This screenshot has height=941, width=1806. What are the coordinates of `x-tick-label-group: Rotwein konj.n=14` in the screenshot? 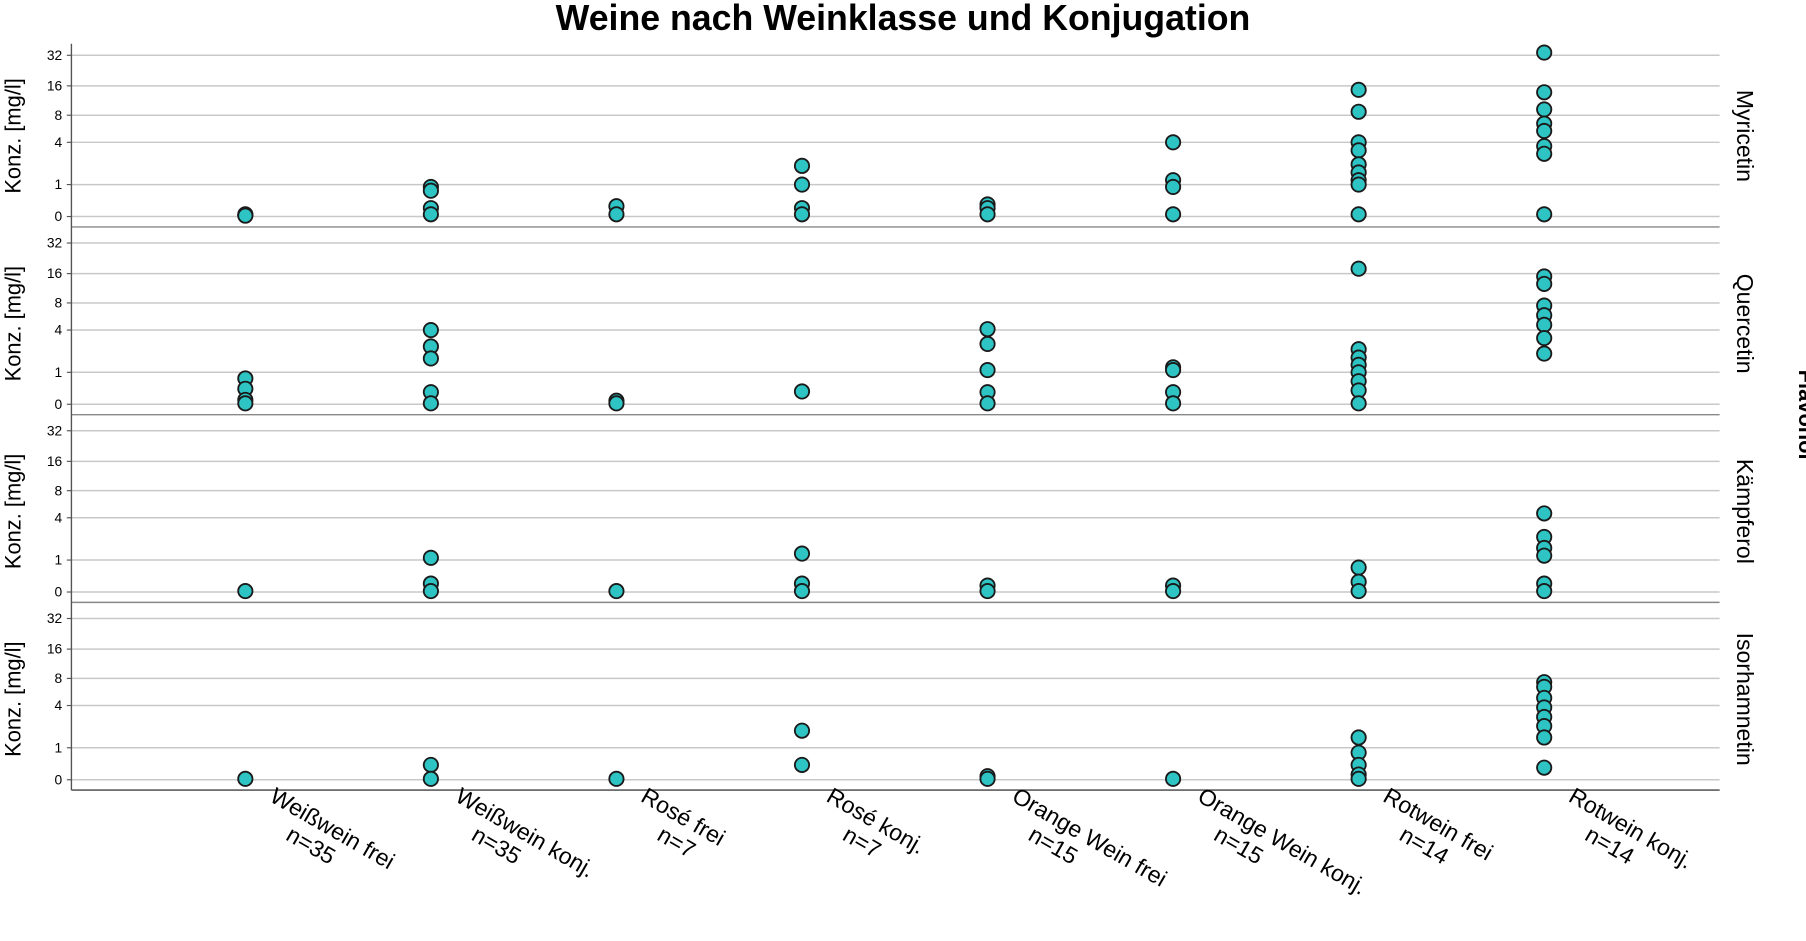 It's located at (1631, 828).